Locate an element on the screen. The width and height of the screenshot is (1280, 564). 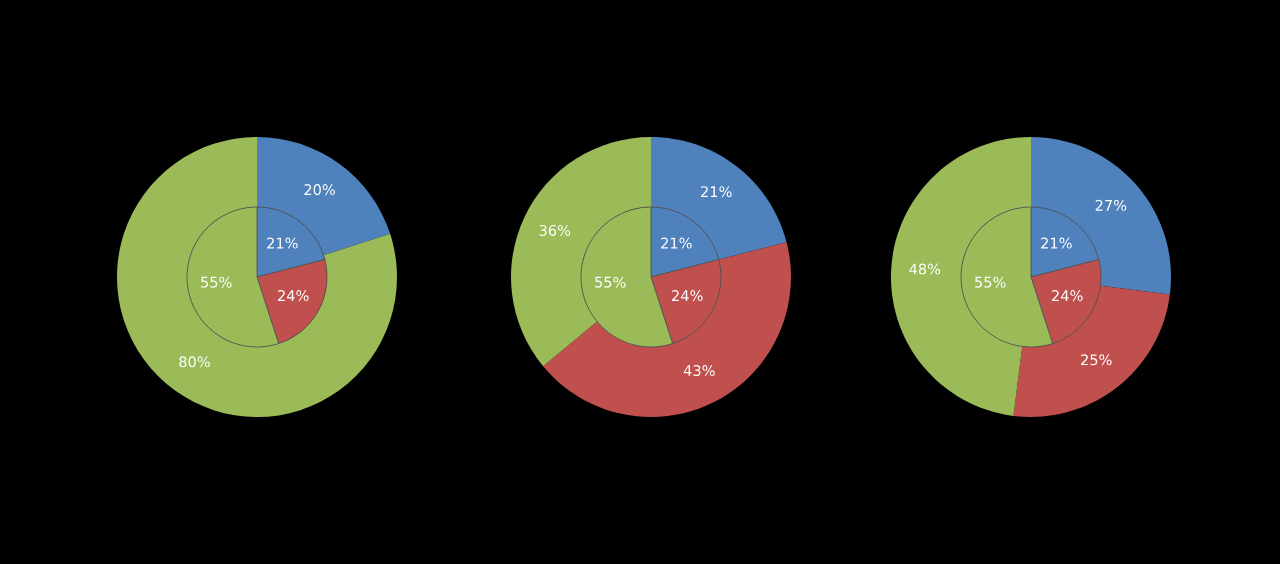
data-label: 27% is located at coordinates (1111, 205).